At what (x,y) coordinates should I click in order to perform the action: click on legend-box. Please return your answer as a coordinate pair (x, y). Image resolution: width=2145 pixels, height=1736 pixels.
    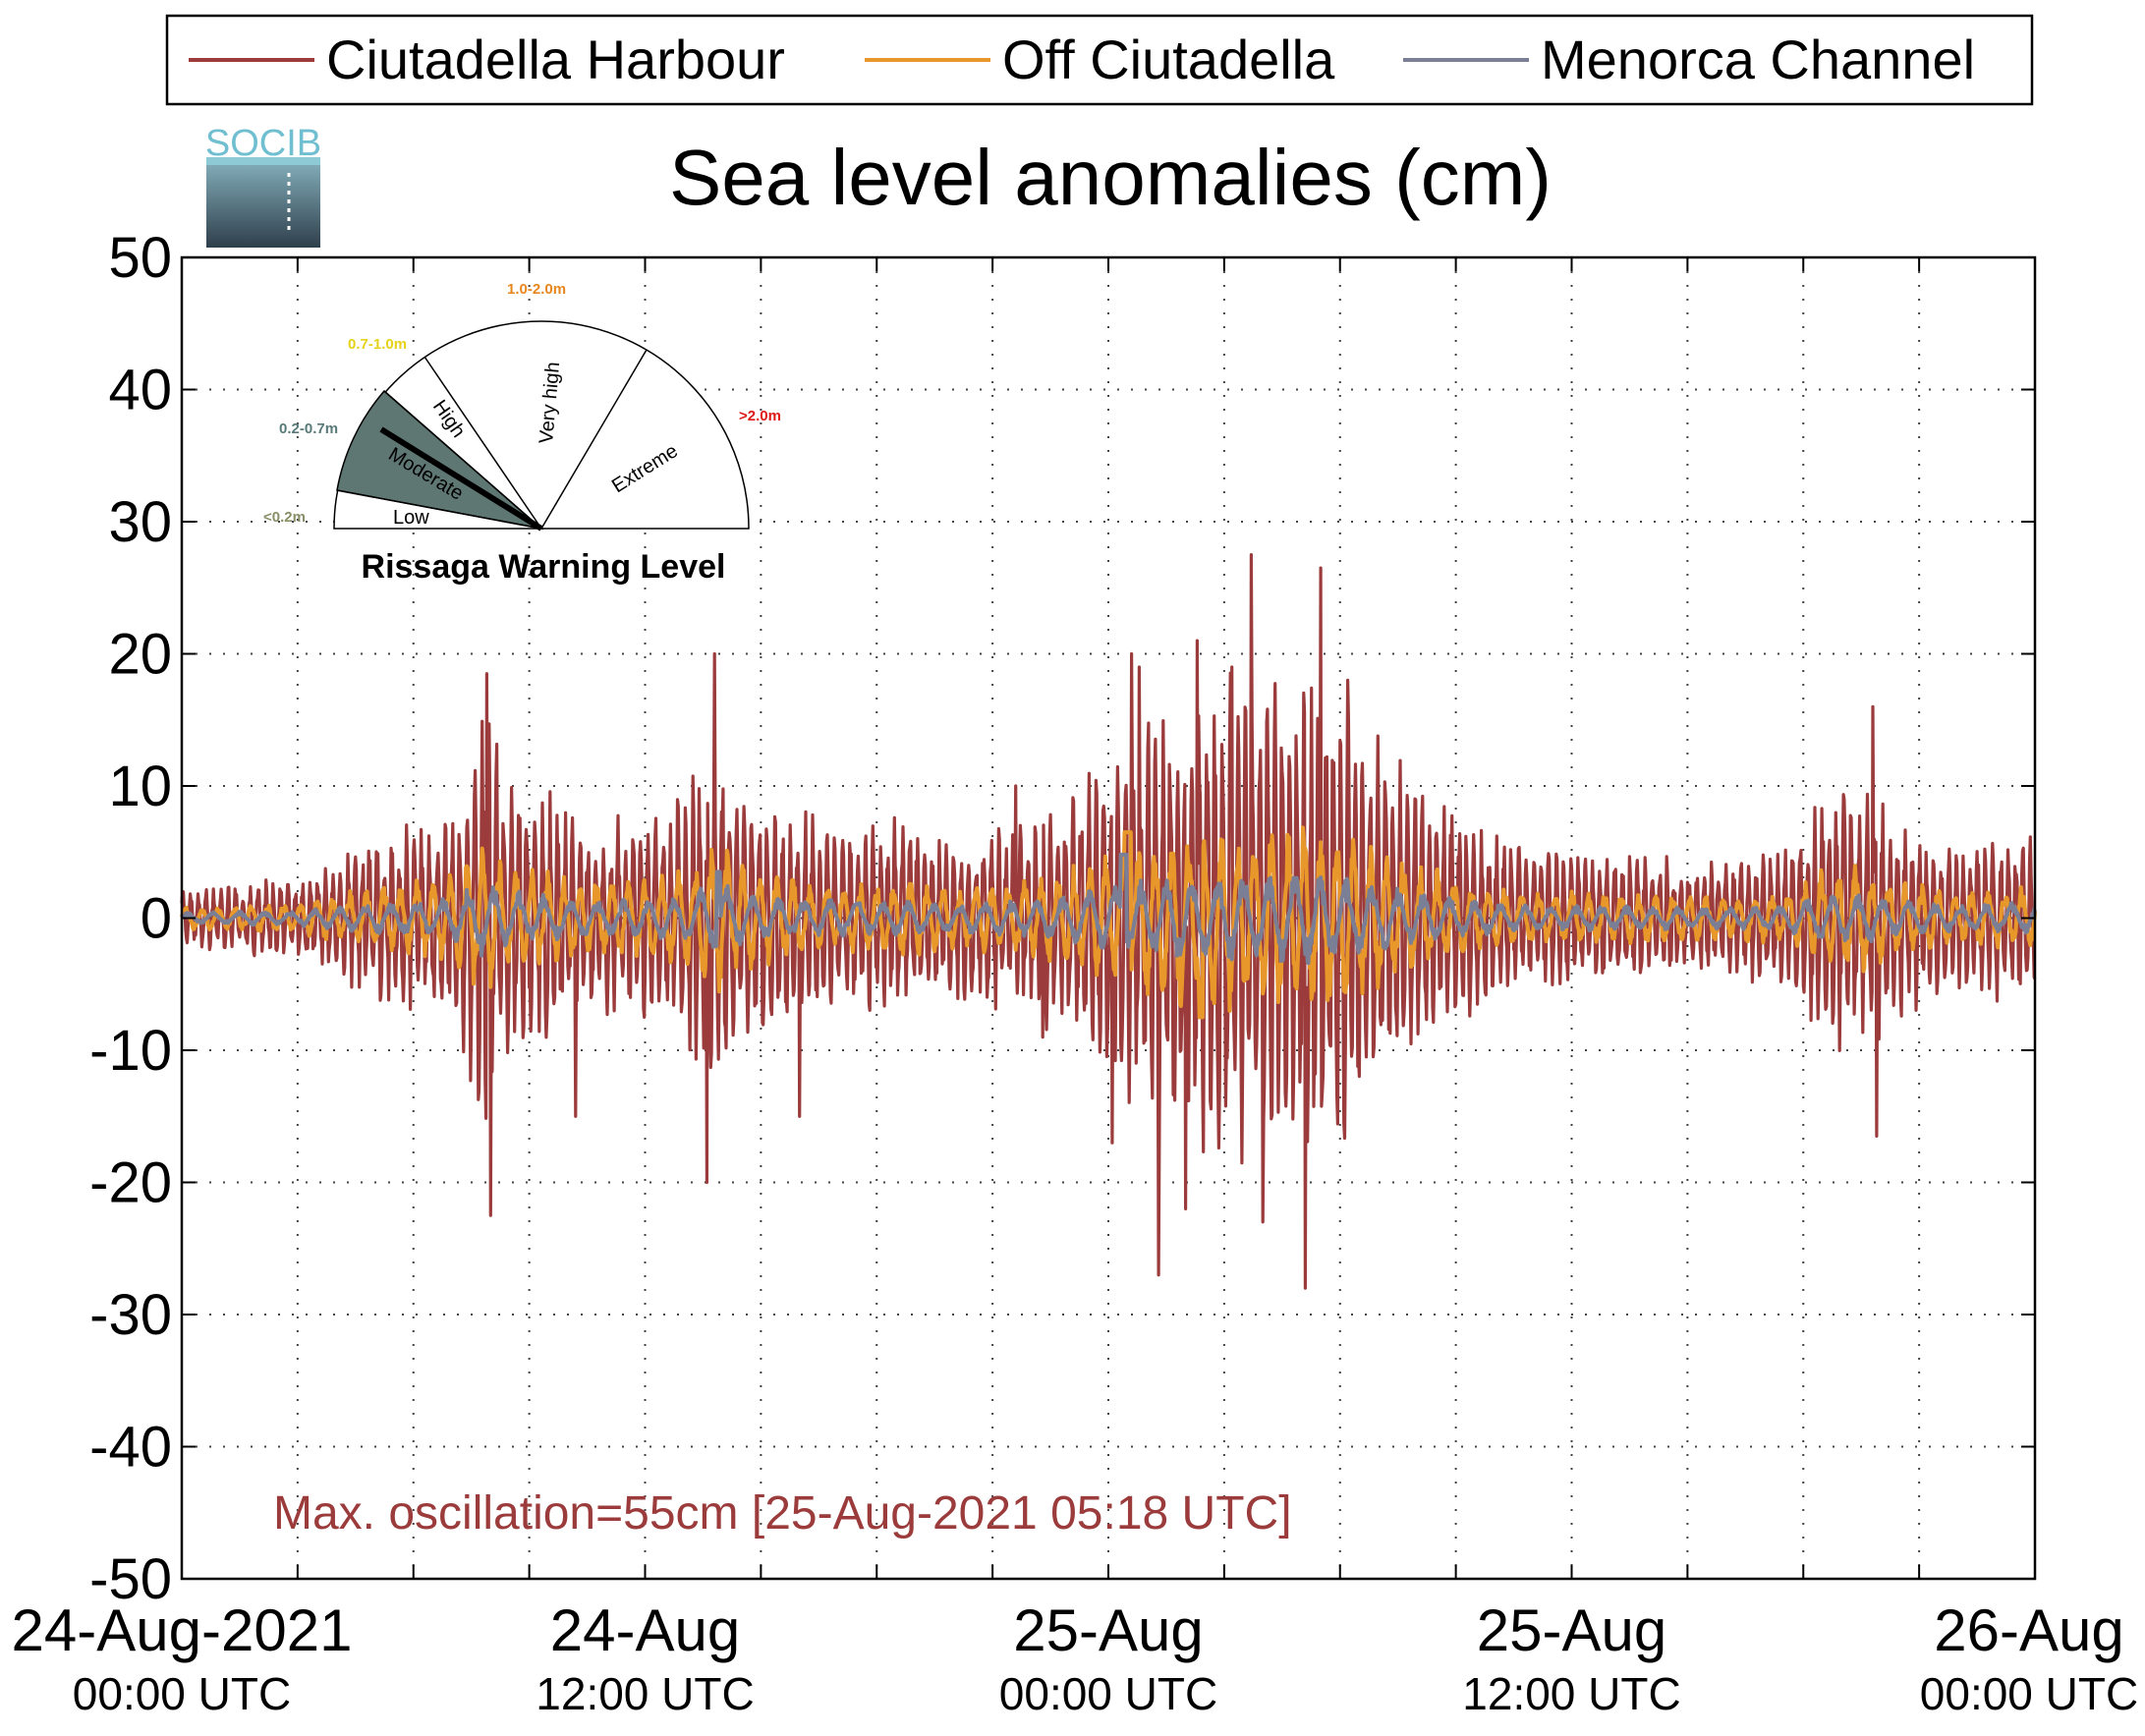
    Looking at the image, I should click on (1099, 60).